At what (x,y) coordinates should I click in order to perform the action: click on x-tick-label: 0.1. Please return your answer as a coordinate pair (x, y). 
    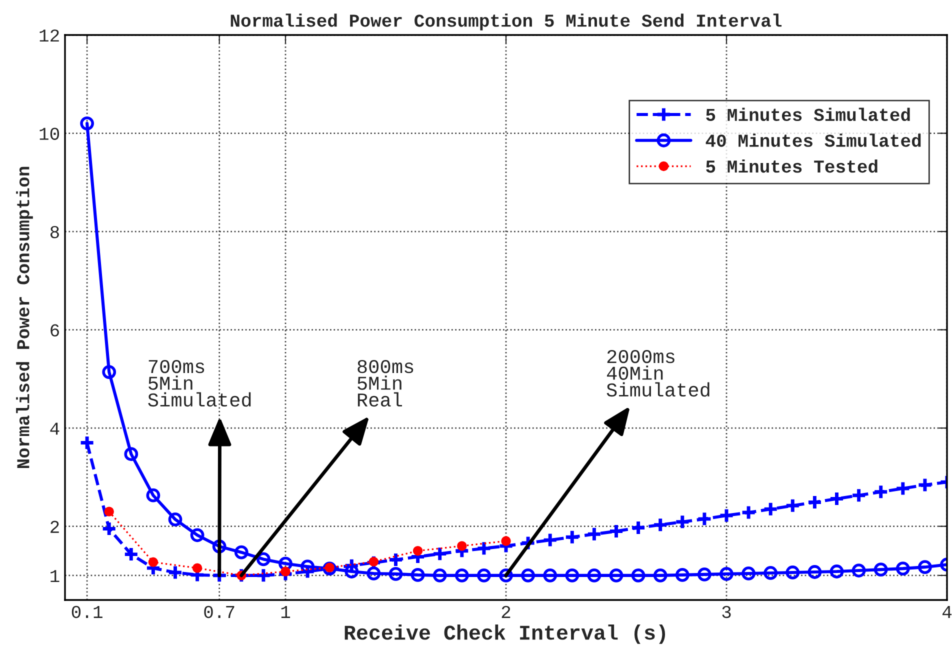
    Looking at the image, I should click on (87, 612).